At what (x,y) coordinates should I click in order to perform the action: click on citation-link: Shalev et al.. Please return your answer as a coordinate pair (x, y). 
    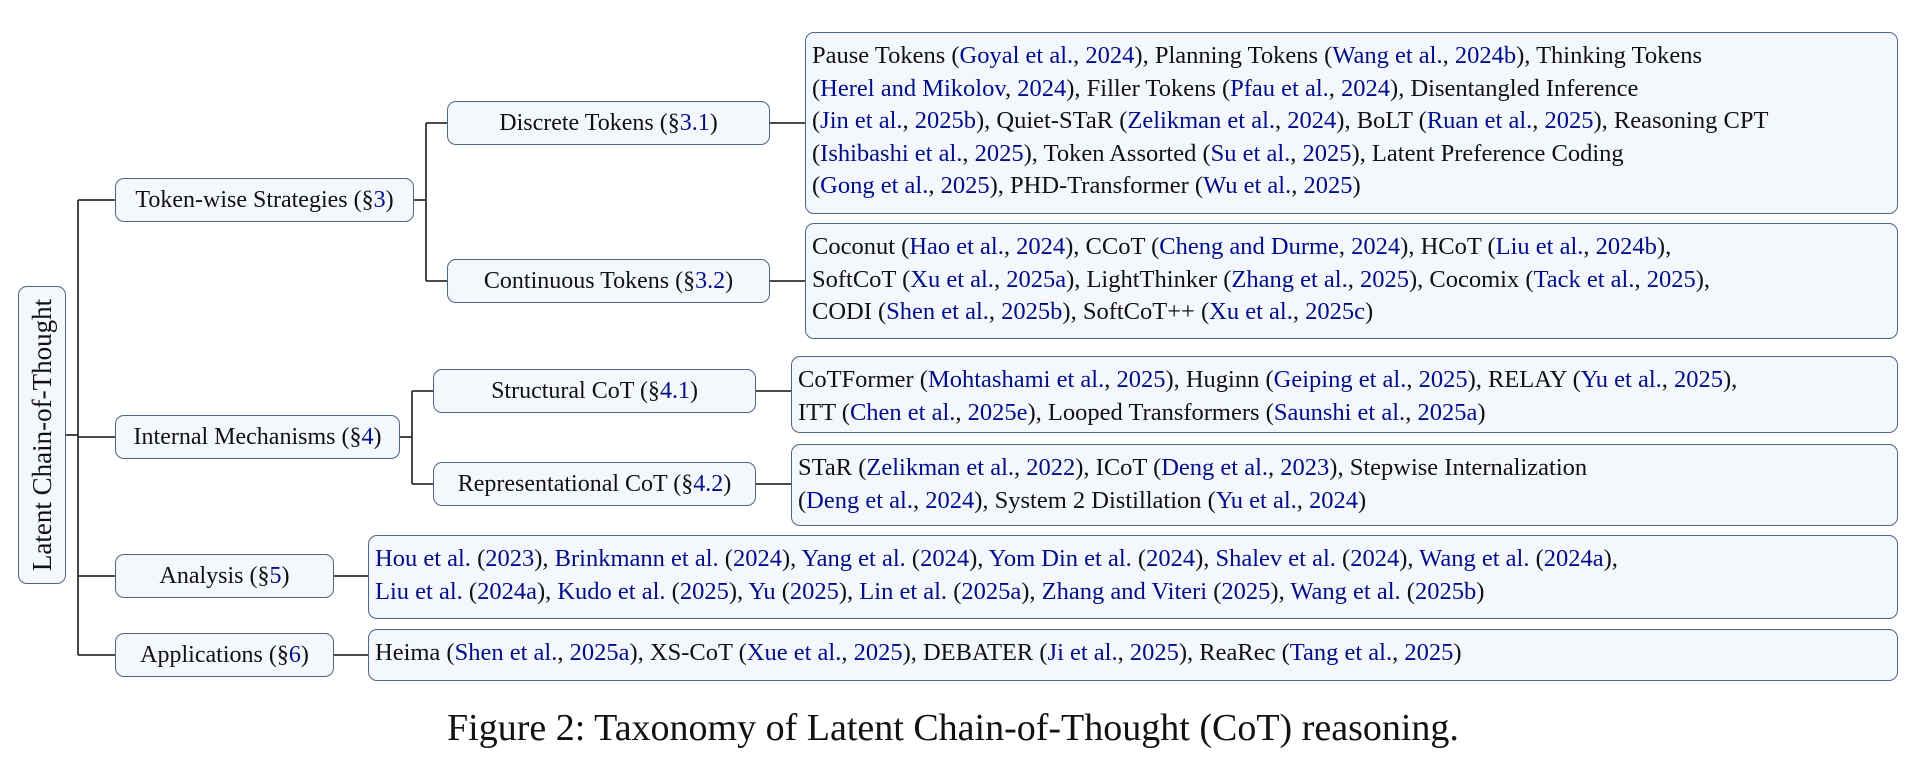
    Looking at the image, I should click on (1275, 558).